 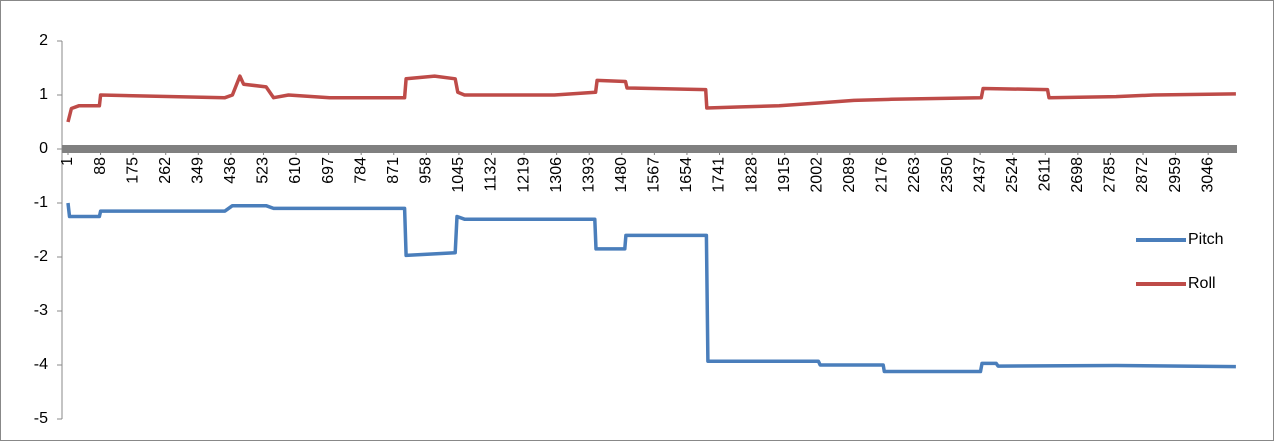 What do you see at coordinates (100, 166) in the screenshot?
I see `x-tick-label: 88` at bounding box center [100, 166].